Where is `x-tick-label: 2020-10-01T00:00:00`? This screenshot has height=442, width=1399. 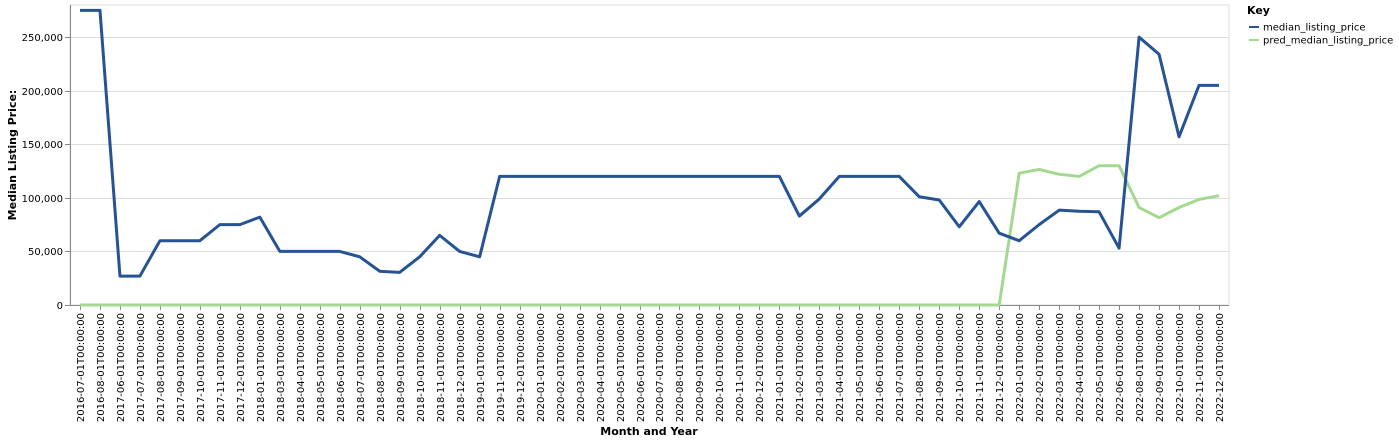
x-tick-label: 2020-10-01T00:00:00 is located at coordinates (720, 367).